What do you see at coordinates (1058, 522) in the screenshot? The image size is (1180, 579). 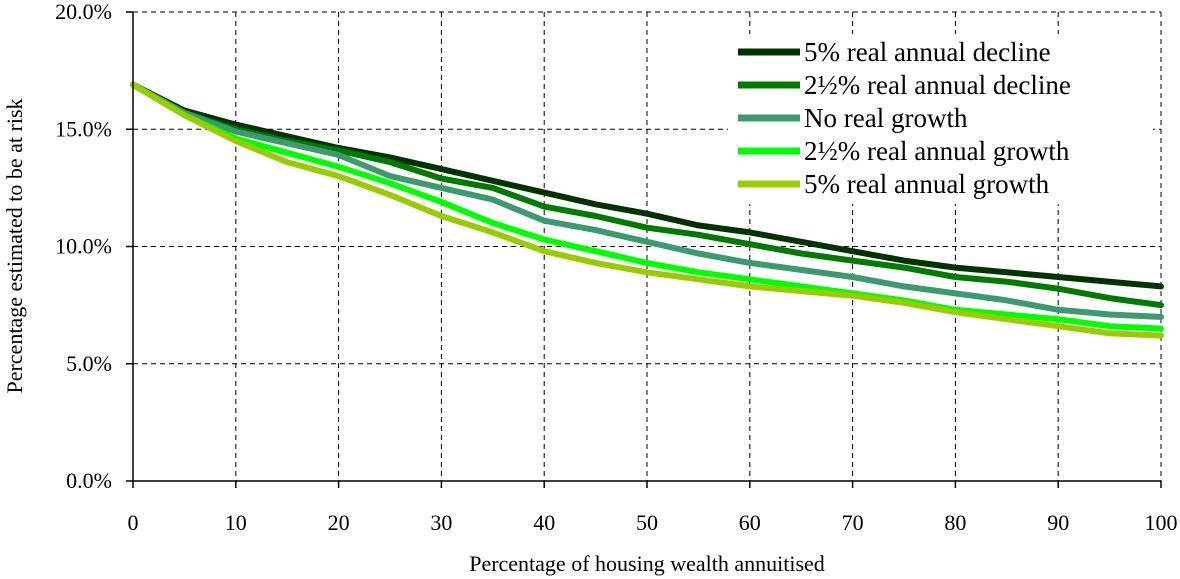 I see `x-tick-label: 90` at bounding box center [1058, 522].